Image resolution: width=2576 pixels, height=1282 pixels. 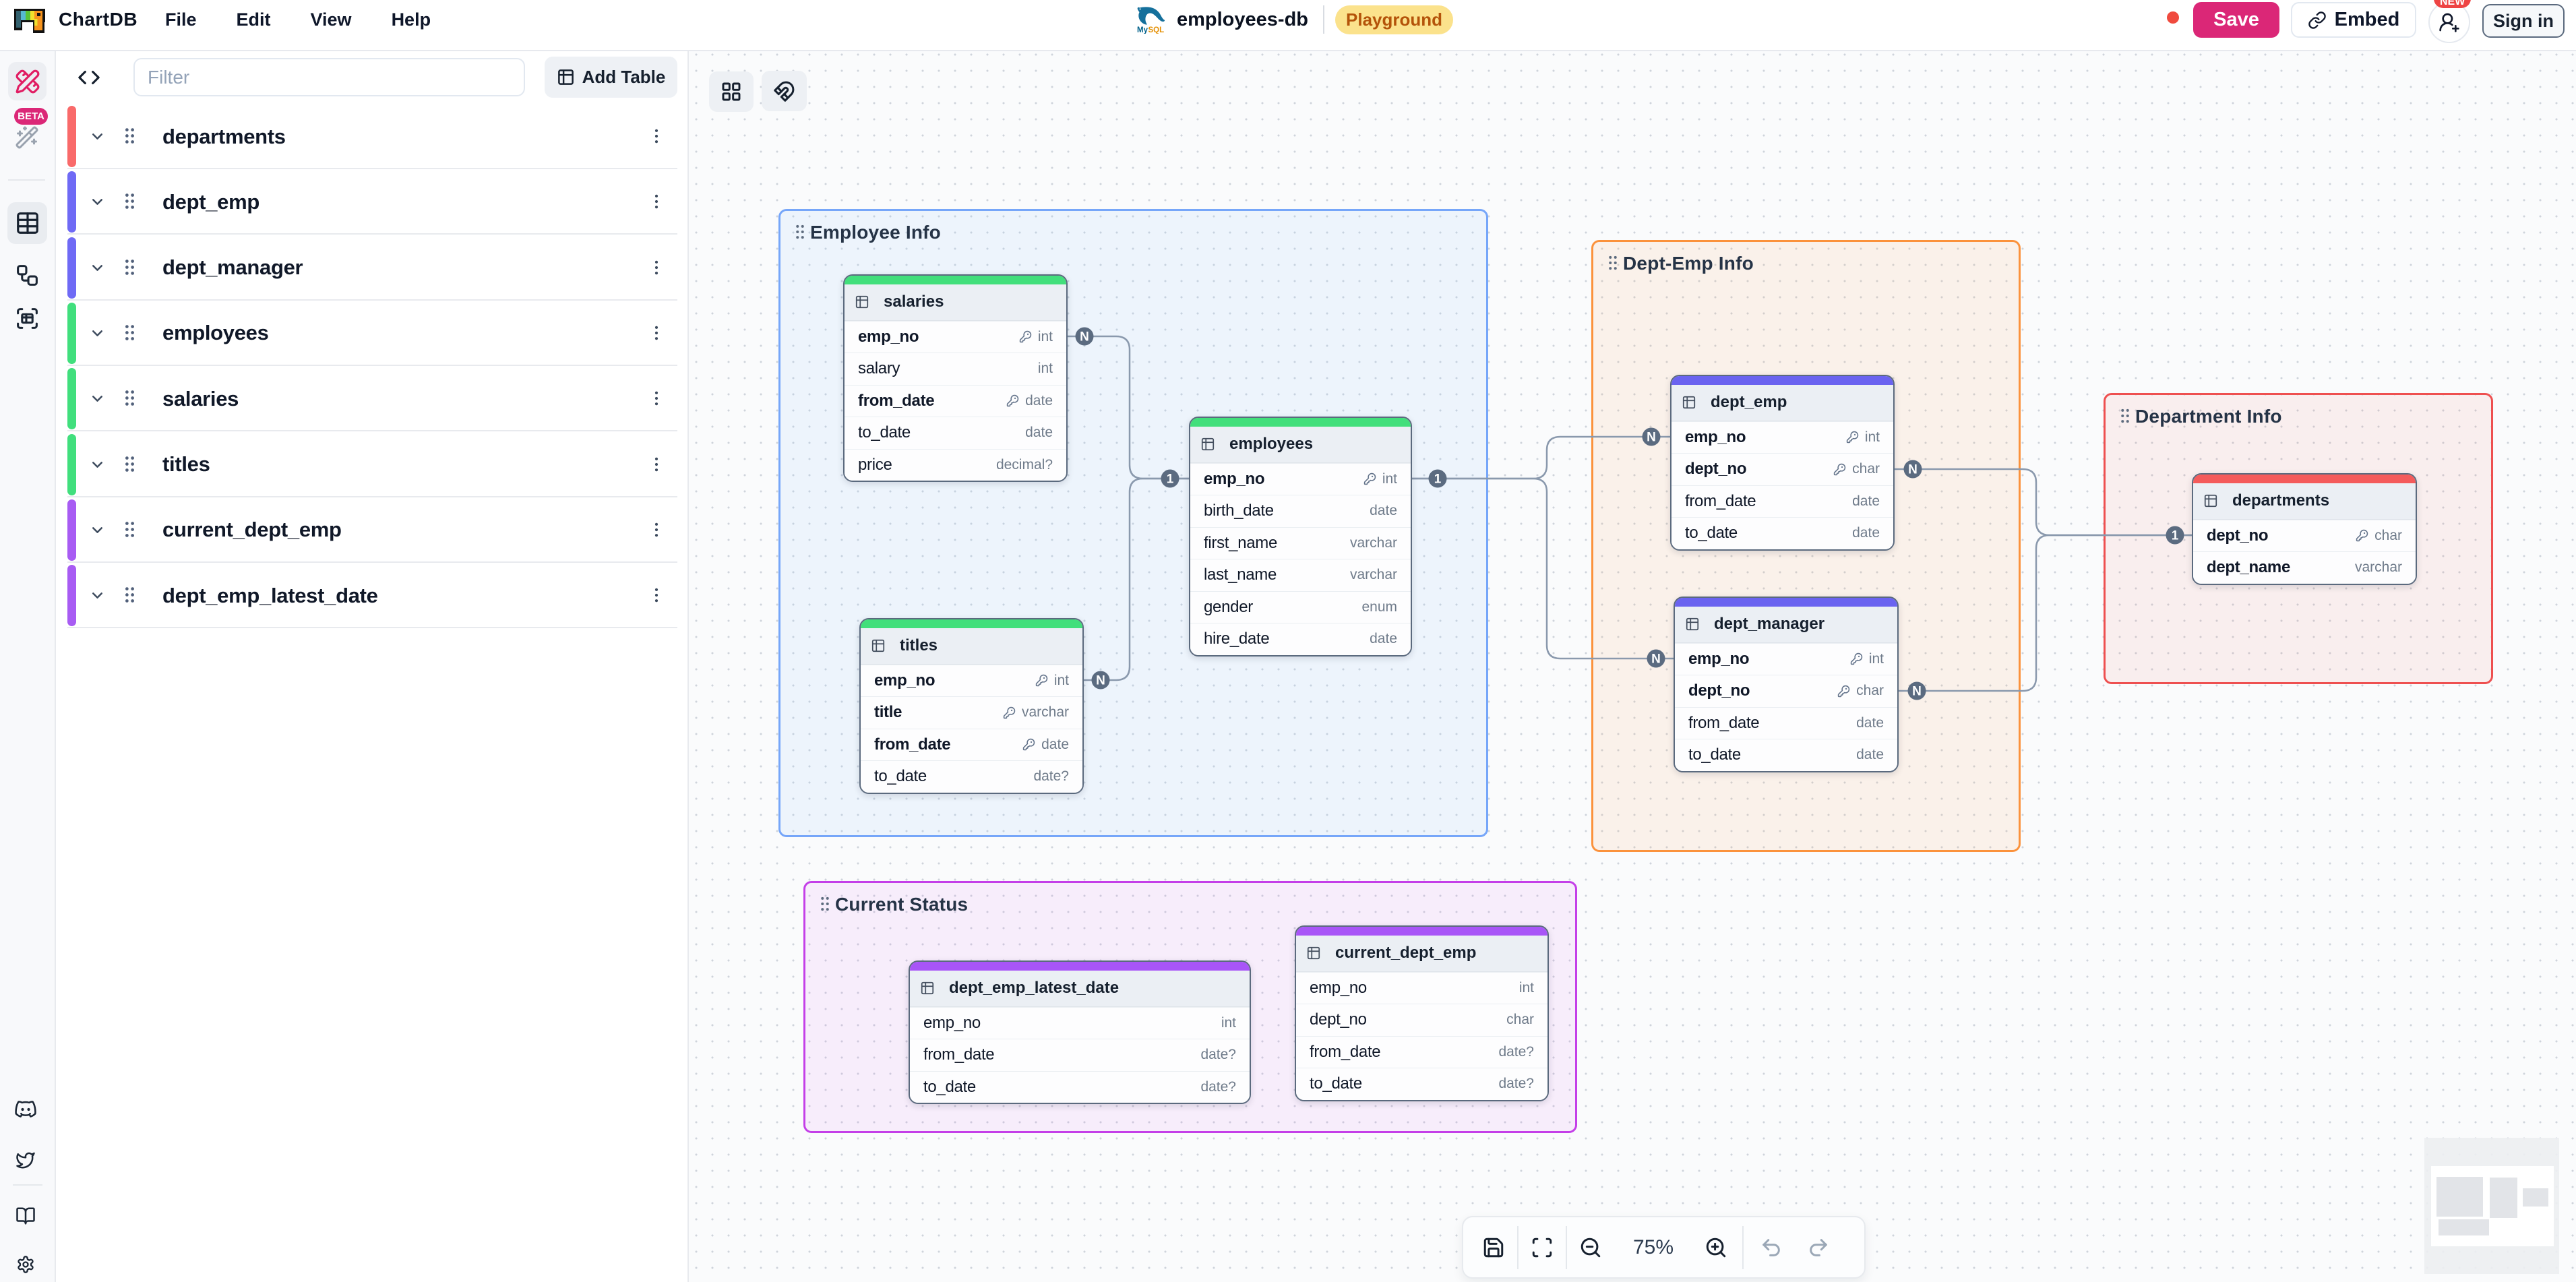 I want to click on svg-text: SQL, so click(x=1157, y=30).